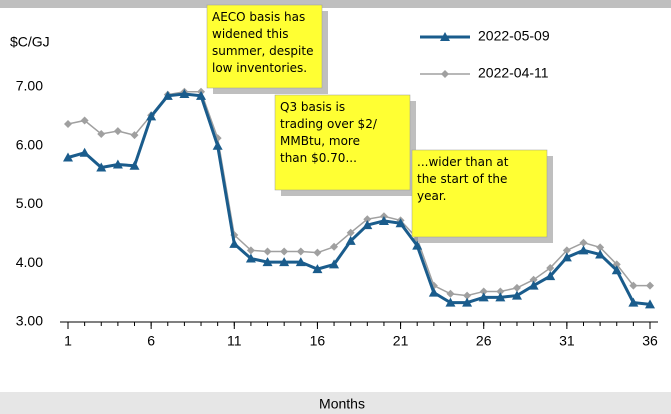 The image size is (671, 414). What do you see at coordinates (259, 68) in the screenshot?
I see `annotation-text: low inventories.` at bounding box center [259, 68].